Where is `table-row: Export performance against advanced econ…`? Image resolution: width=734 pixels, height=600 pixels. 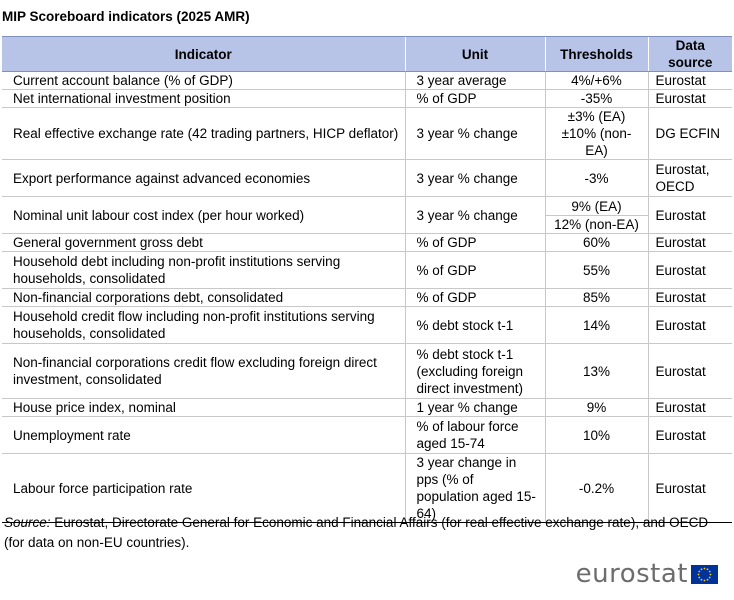 table-row: Export performance against advanced econ… is located at coordinates (367, 178).